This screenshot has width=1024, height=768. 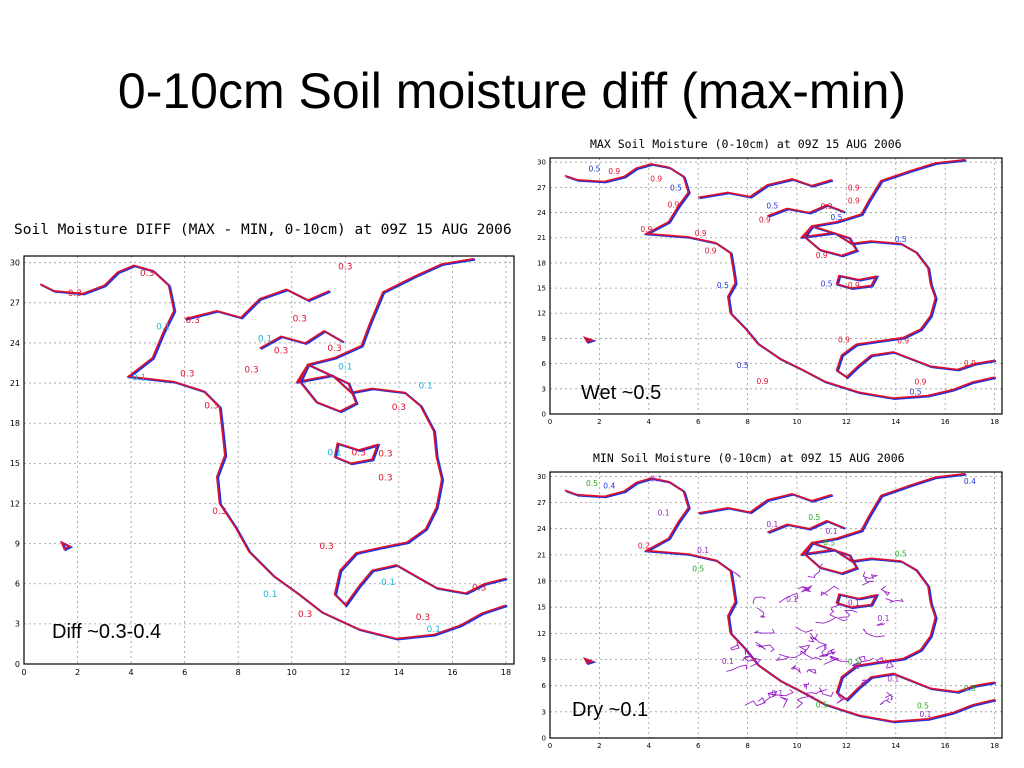 What do you see at coordinates (856, 601) in the screenshot?
I see `coastline-great_lakes` at bounding box center [856, 601].